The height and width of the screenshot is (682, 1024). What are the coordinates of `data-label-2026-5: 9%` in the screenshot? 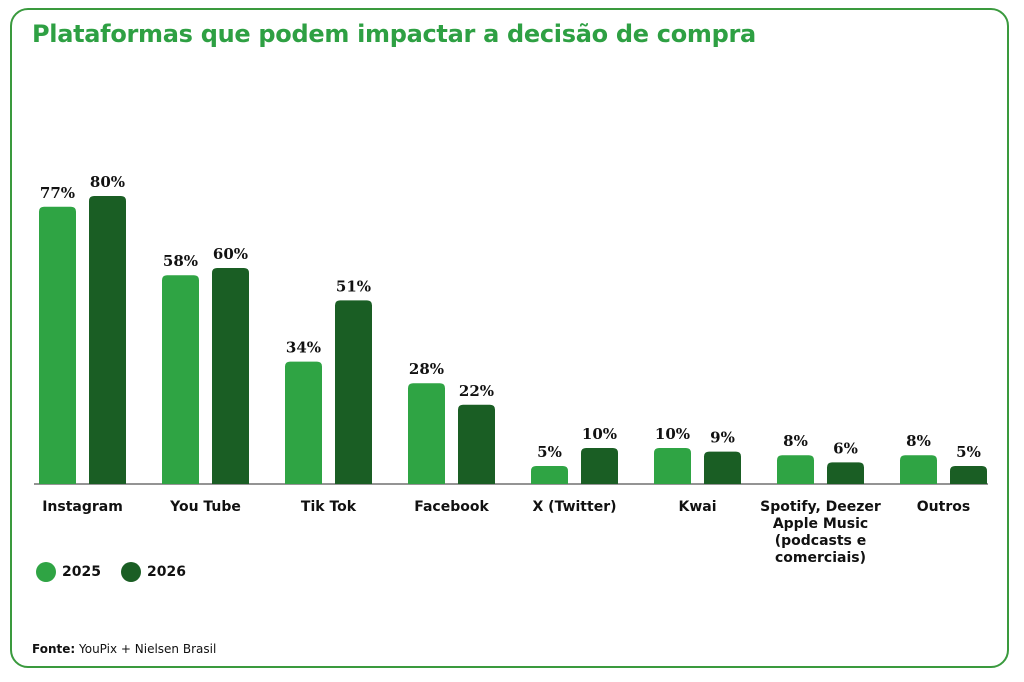 It's located at (722, 438).